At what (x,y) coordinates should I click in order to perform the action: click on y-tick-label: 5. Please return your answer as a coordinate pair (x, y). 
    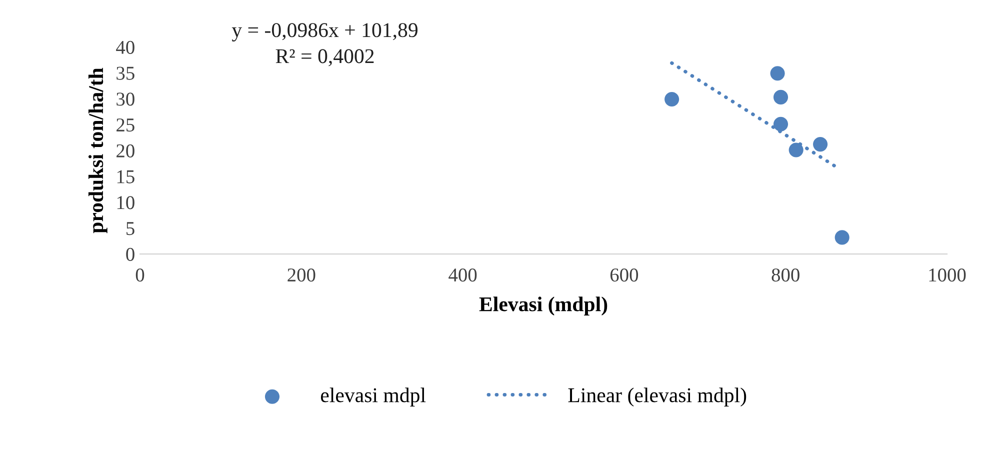
    Looking at the image, I should click on (130, 229).